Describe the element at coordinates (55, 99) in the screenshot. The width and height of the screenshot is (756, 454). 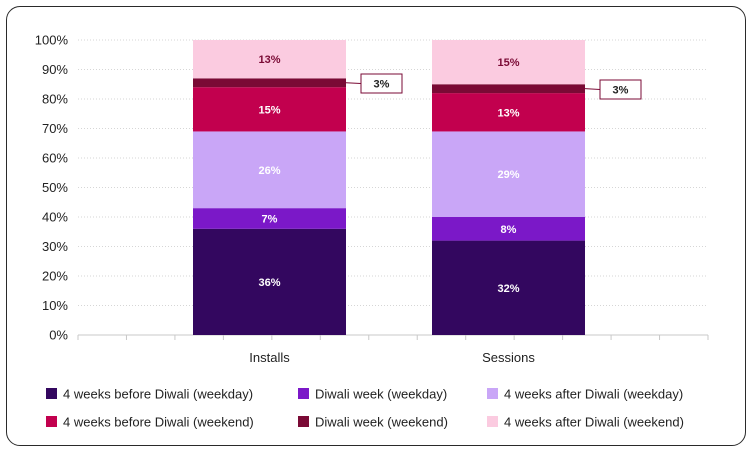
I see `y-tick-label: 80%` at that location.